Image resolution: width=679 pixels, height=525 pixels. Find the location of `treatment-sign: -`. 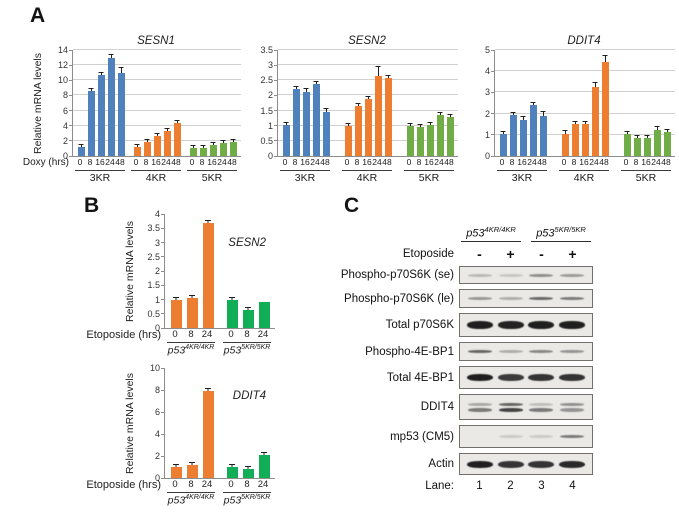

treatment-sign: - is located at coordinates (541, 254).